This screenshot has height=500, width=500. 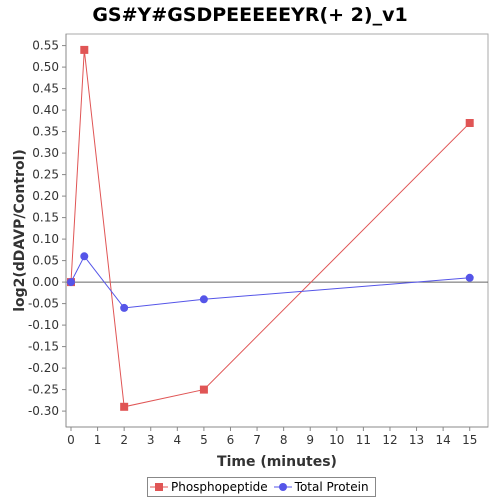 What do you see at coordinates (45, 196) in the screenshot?
I see `y-tick-label: 0.20` at bounding box center [45, 196].